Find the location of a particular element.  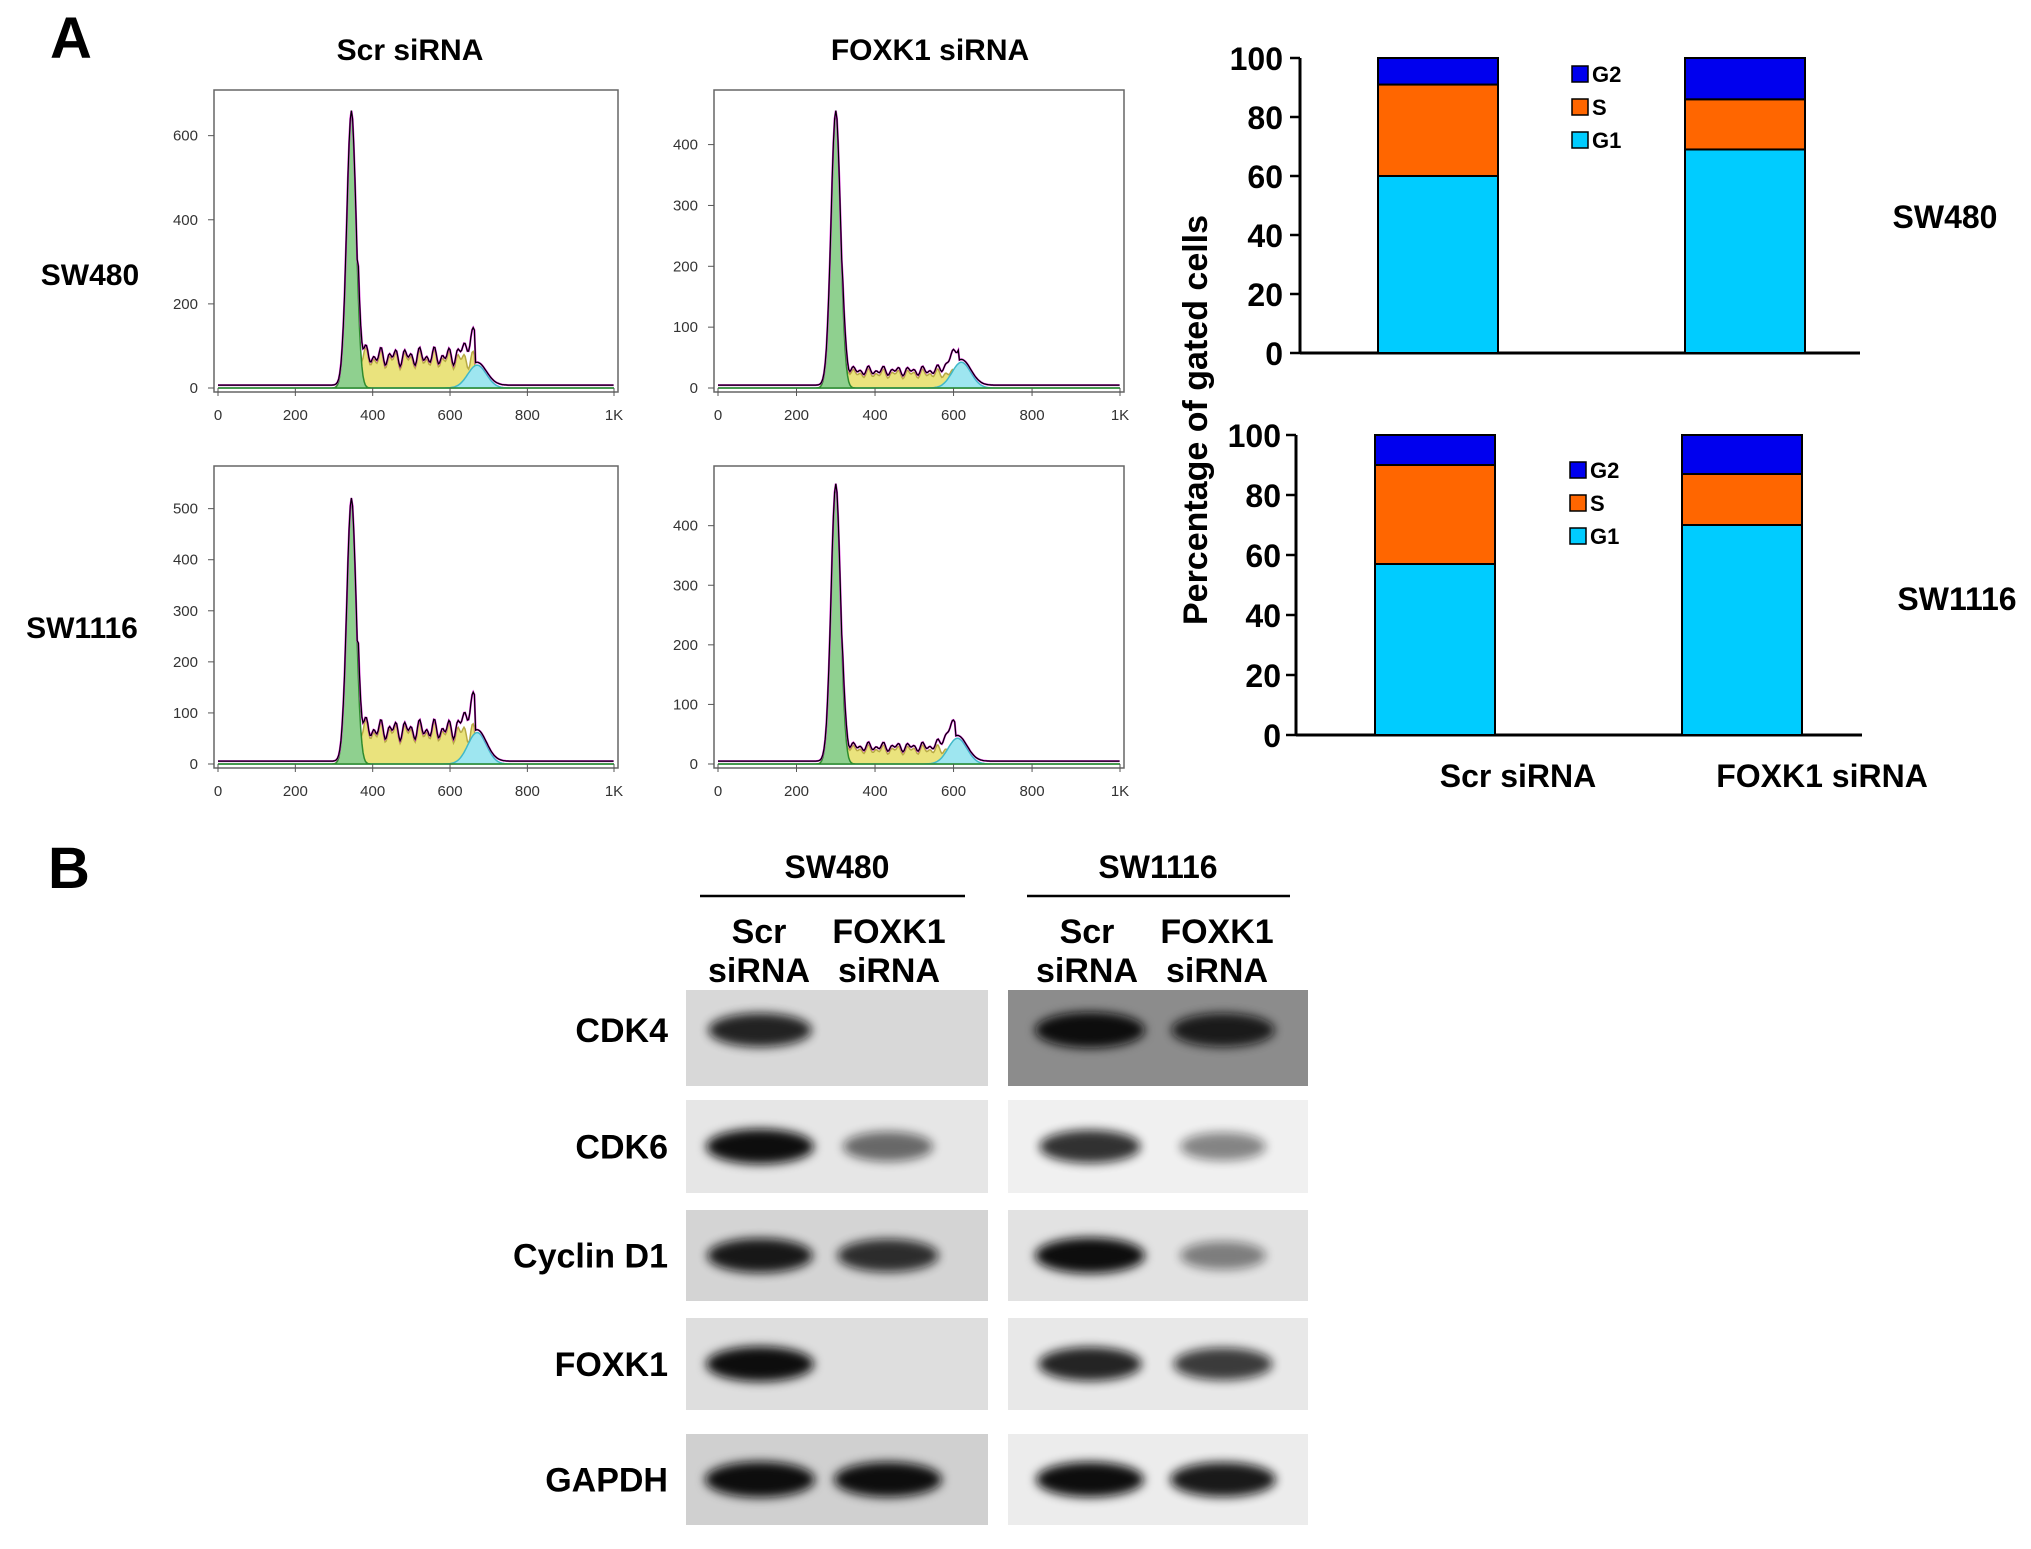

lane-label-sw480-foxk1-2: siRNA is located at coordinates (889, 971).